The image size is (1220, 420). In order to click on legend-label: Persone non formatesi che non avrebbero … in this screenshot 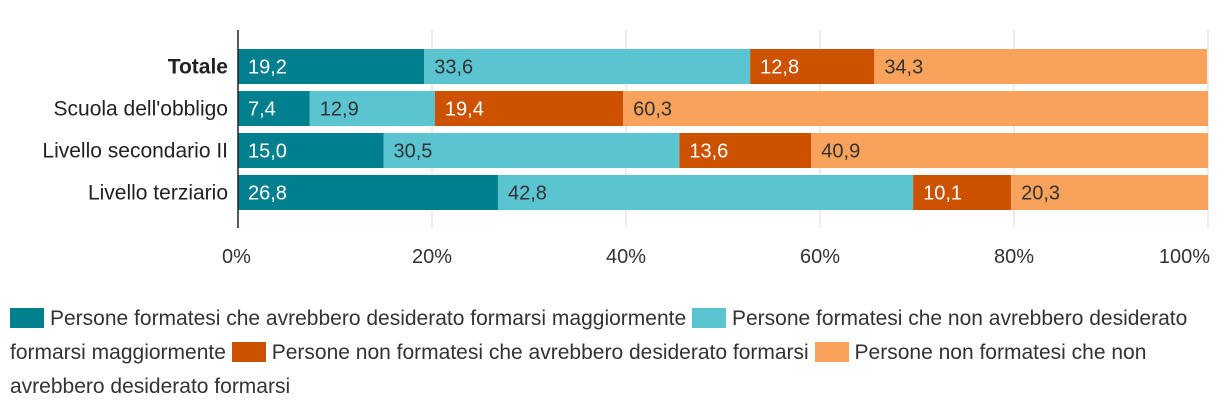, I will do `click(578, 369)`.